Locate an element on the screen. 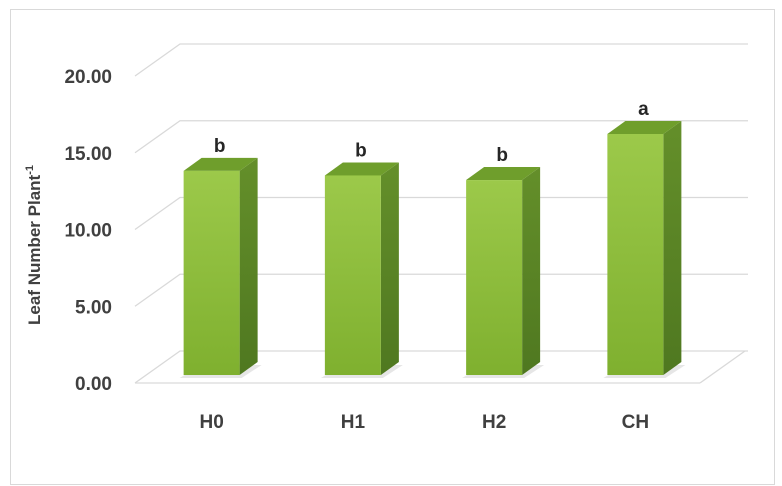 This screenshot has height=486, width=782. y-tick-label: 0.00 is located at coordinates (93, 384).